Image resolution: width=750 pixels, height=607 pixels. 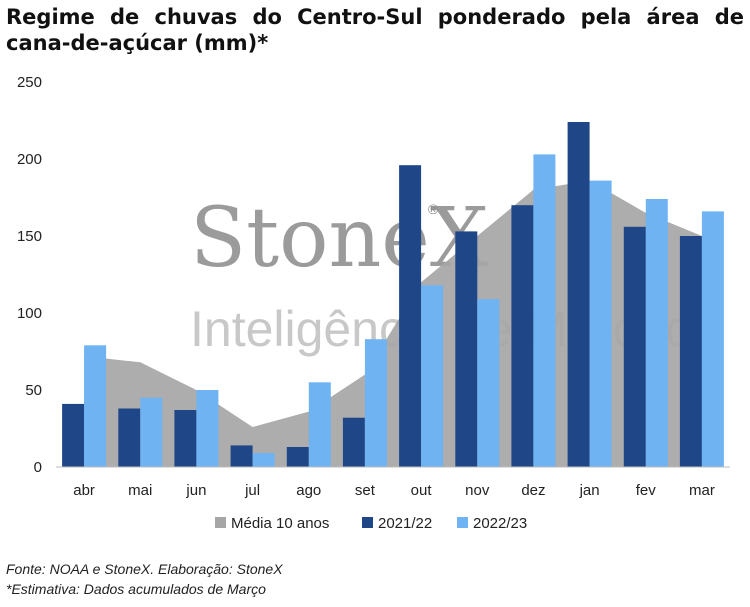 What do you see at coordinates (634, 346) in the screenshot?
I see `bar-2021-22-fev` at bounding box center [634, 346].